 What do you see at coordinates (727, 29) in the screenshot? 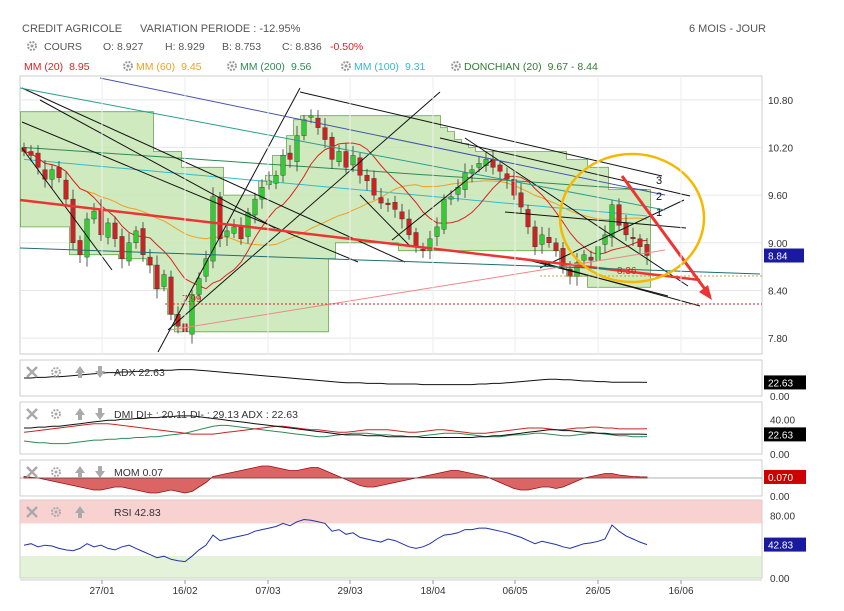
I see `period-label: 6 MOIS - JOUR` at bounding box center [727, 29].